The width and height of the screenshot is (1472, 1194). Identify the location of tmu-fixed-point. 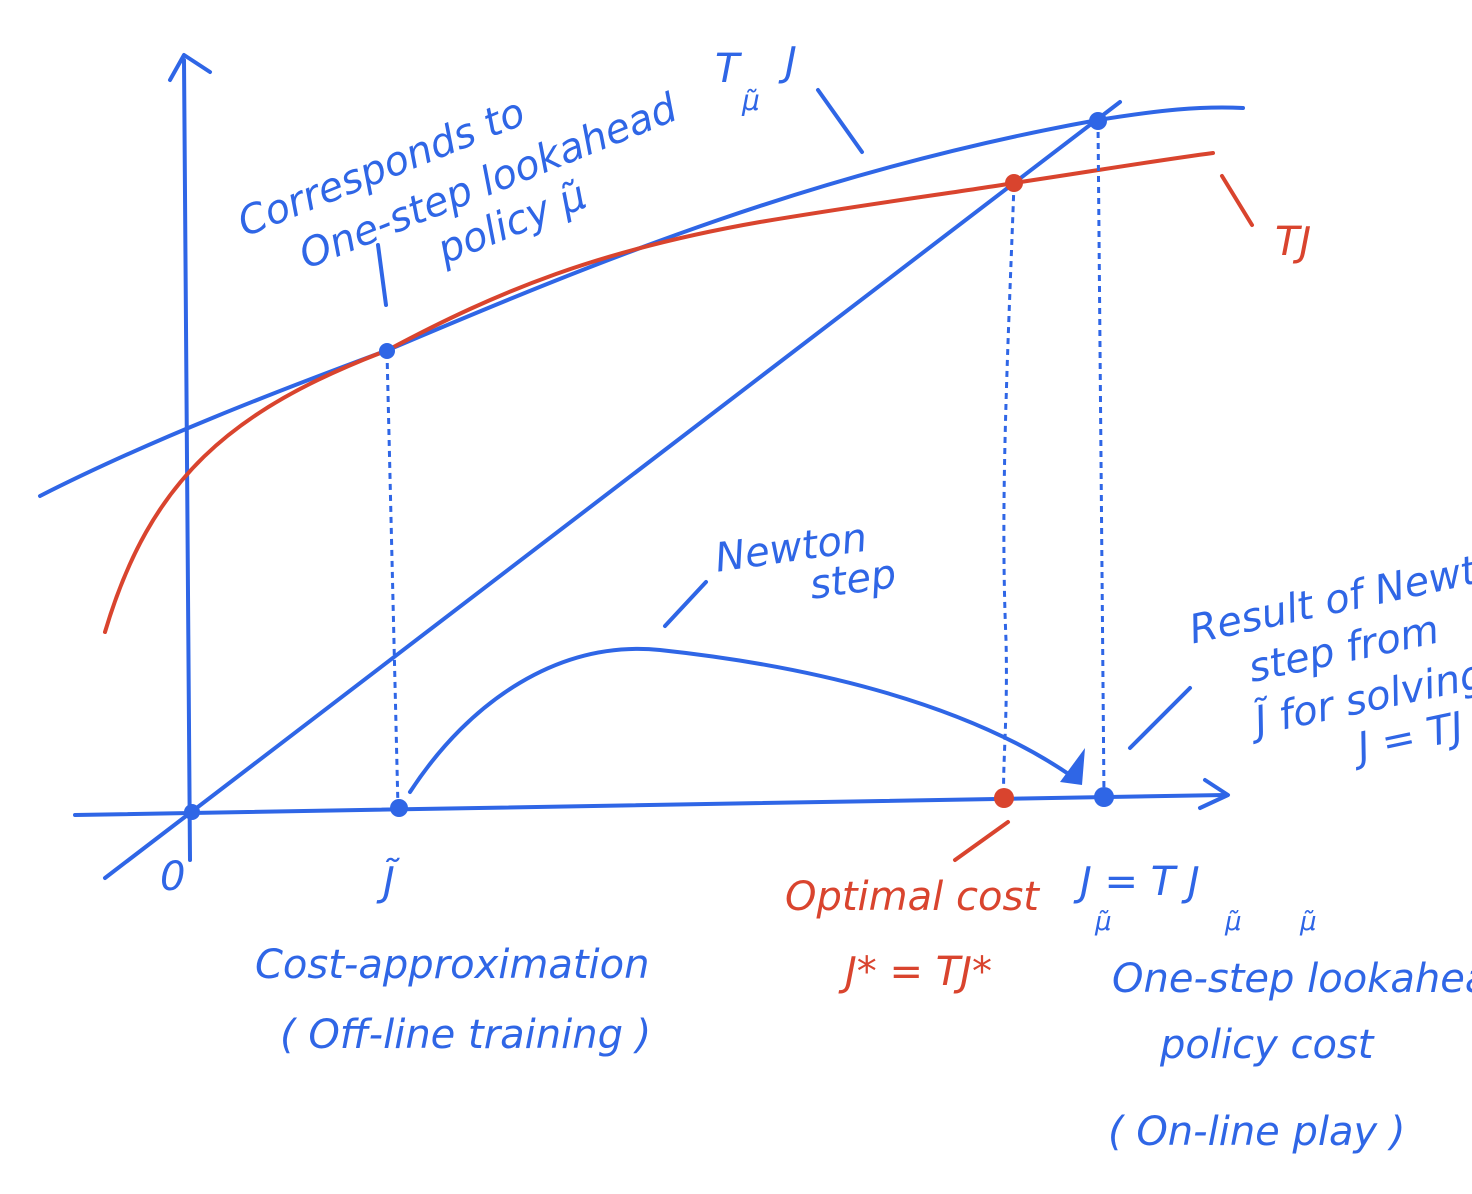
(1098, 121).